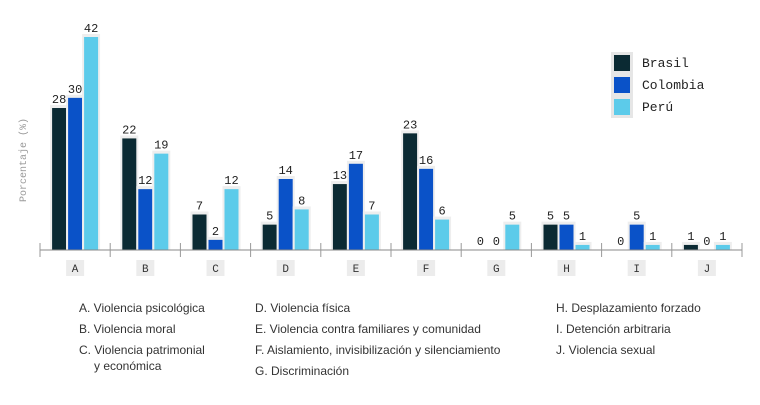  Describe the element at coordinates (566, 270) in the screenshot. I see `x-tick-label: H` at that location.